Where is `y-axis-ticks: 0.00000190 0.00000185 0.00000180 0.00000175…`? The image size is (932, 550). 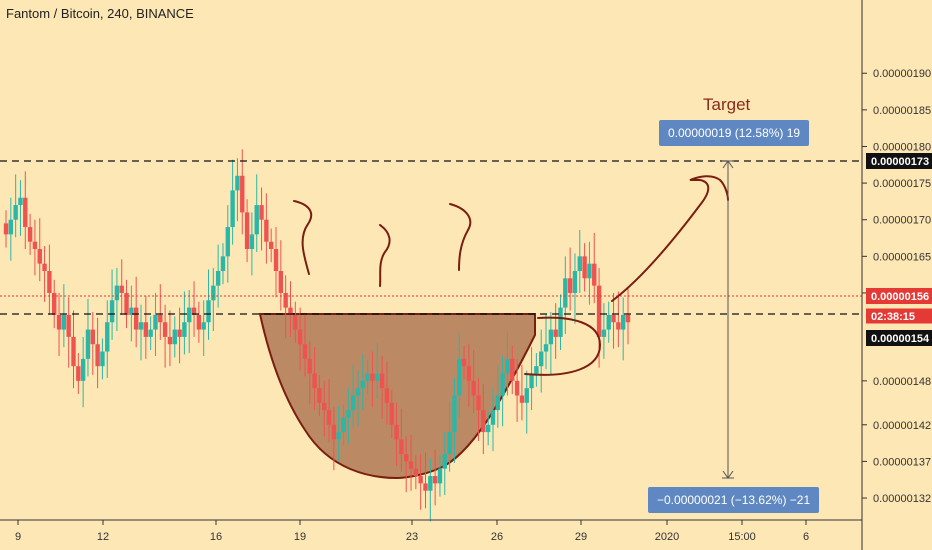 y-axis-ticks: 0.00000190 0.00000185 0.00000180 0.00000175… is located at coordinates (896, 286).